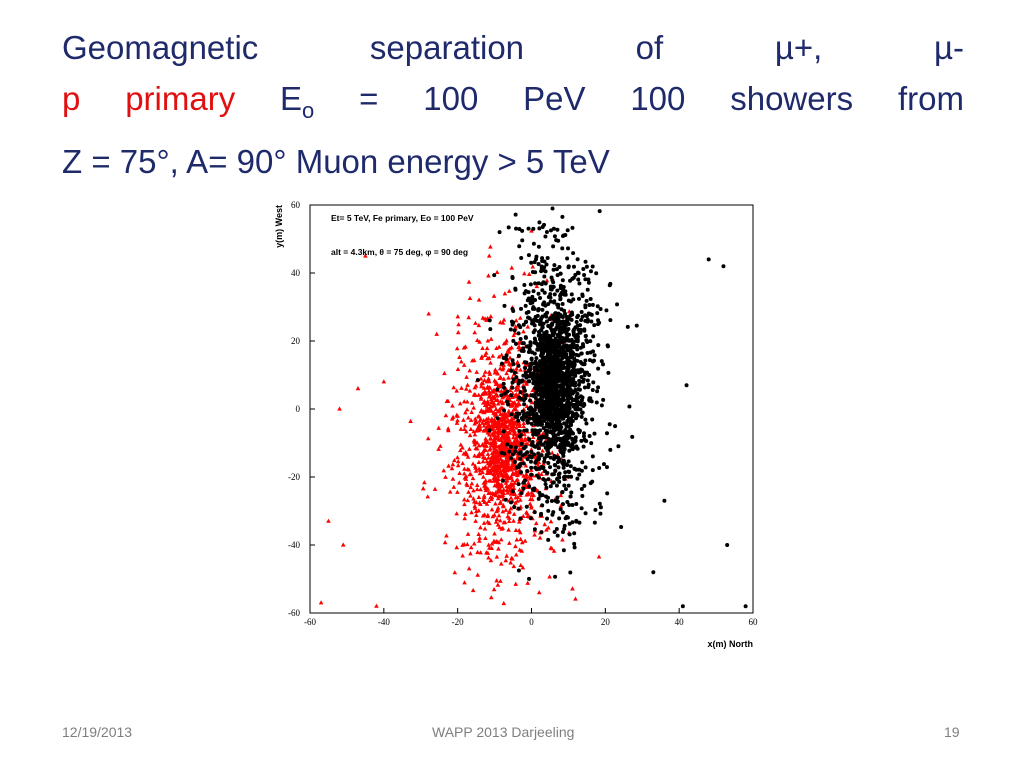 The height and width of the screenshot is (768, 1024). Describe the element at coordinates (930, 98) in the screenshot. I see `title-word: from` at that location.